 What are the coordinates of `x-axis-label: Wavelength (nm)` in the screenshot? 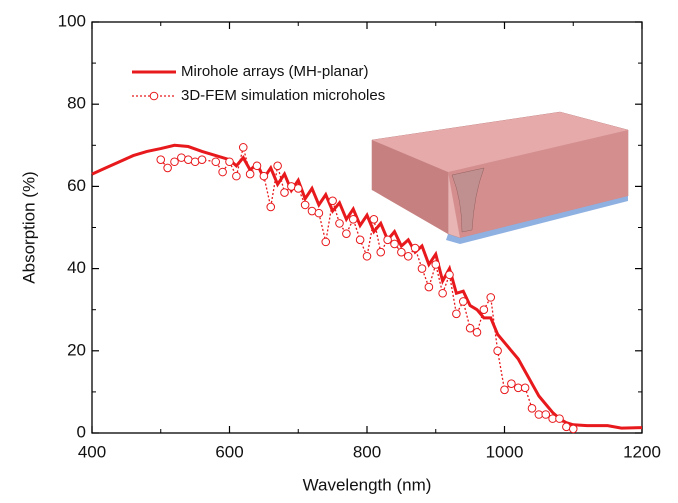 It's located at (367, 484).